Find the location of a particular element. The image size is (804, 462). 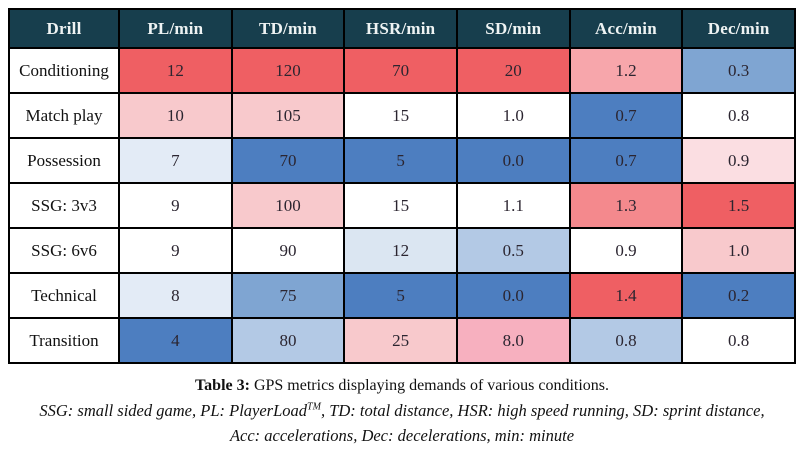

value-cell: 1.3 is located at coordinates (626, 205).